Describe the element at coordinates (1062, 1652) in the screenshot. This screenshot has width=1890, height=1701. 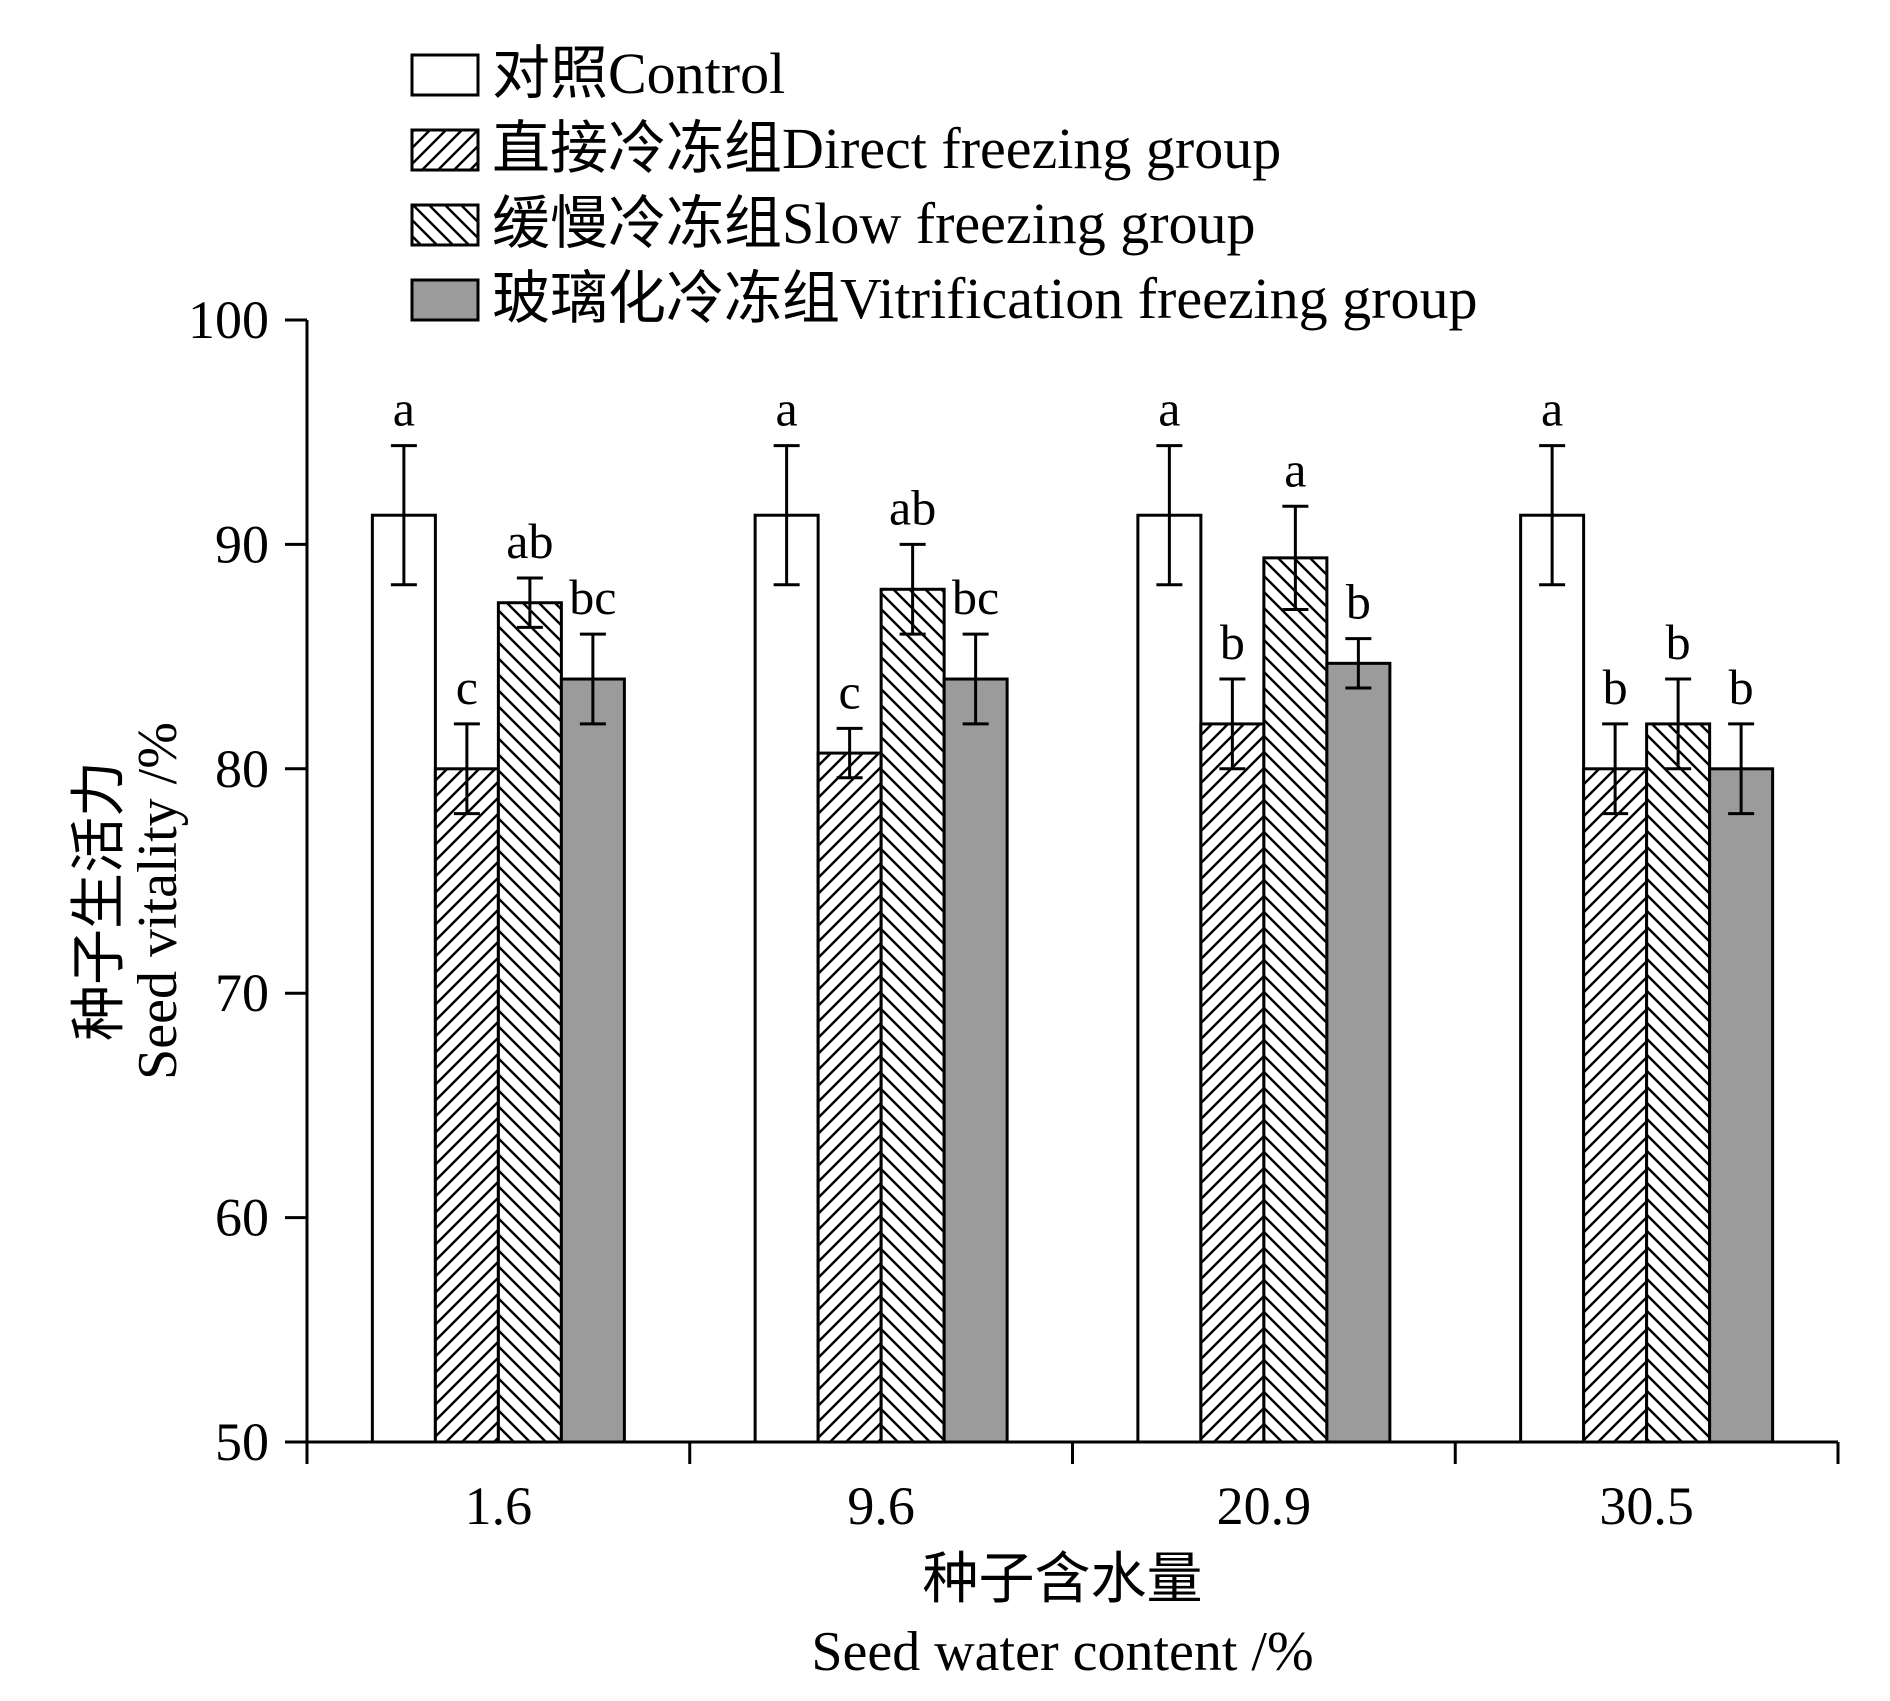
I see `x-axis-title-en: Seed water content /%` at that location.